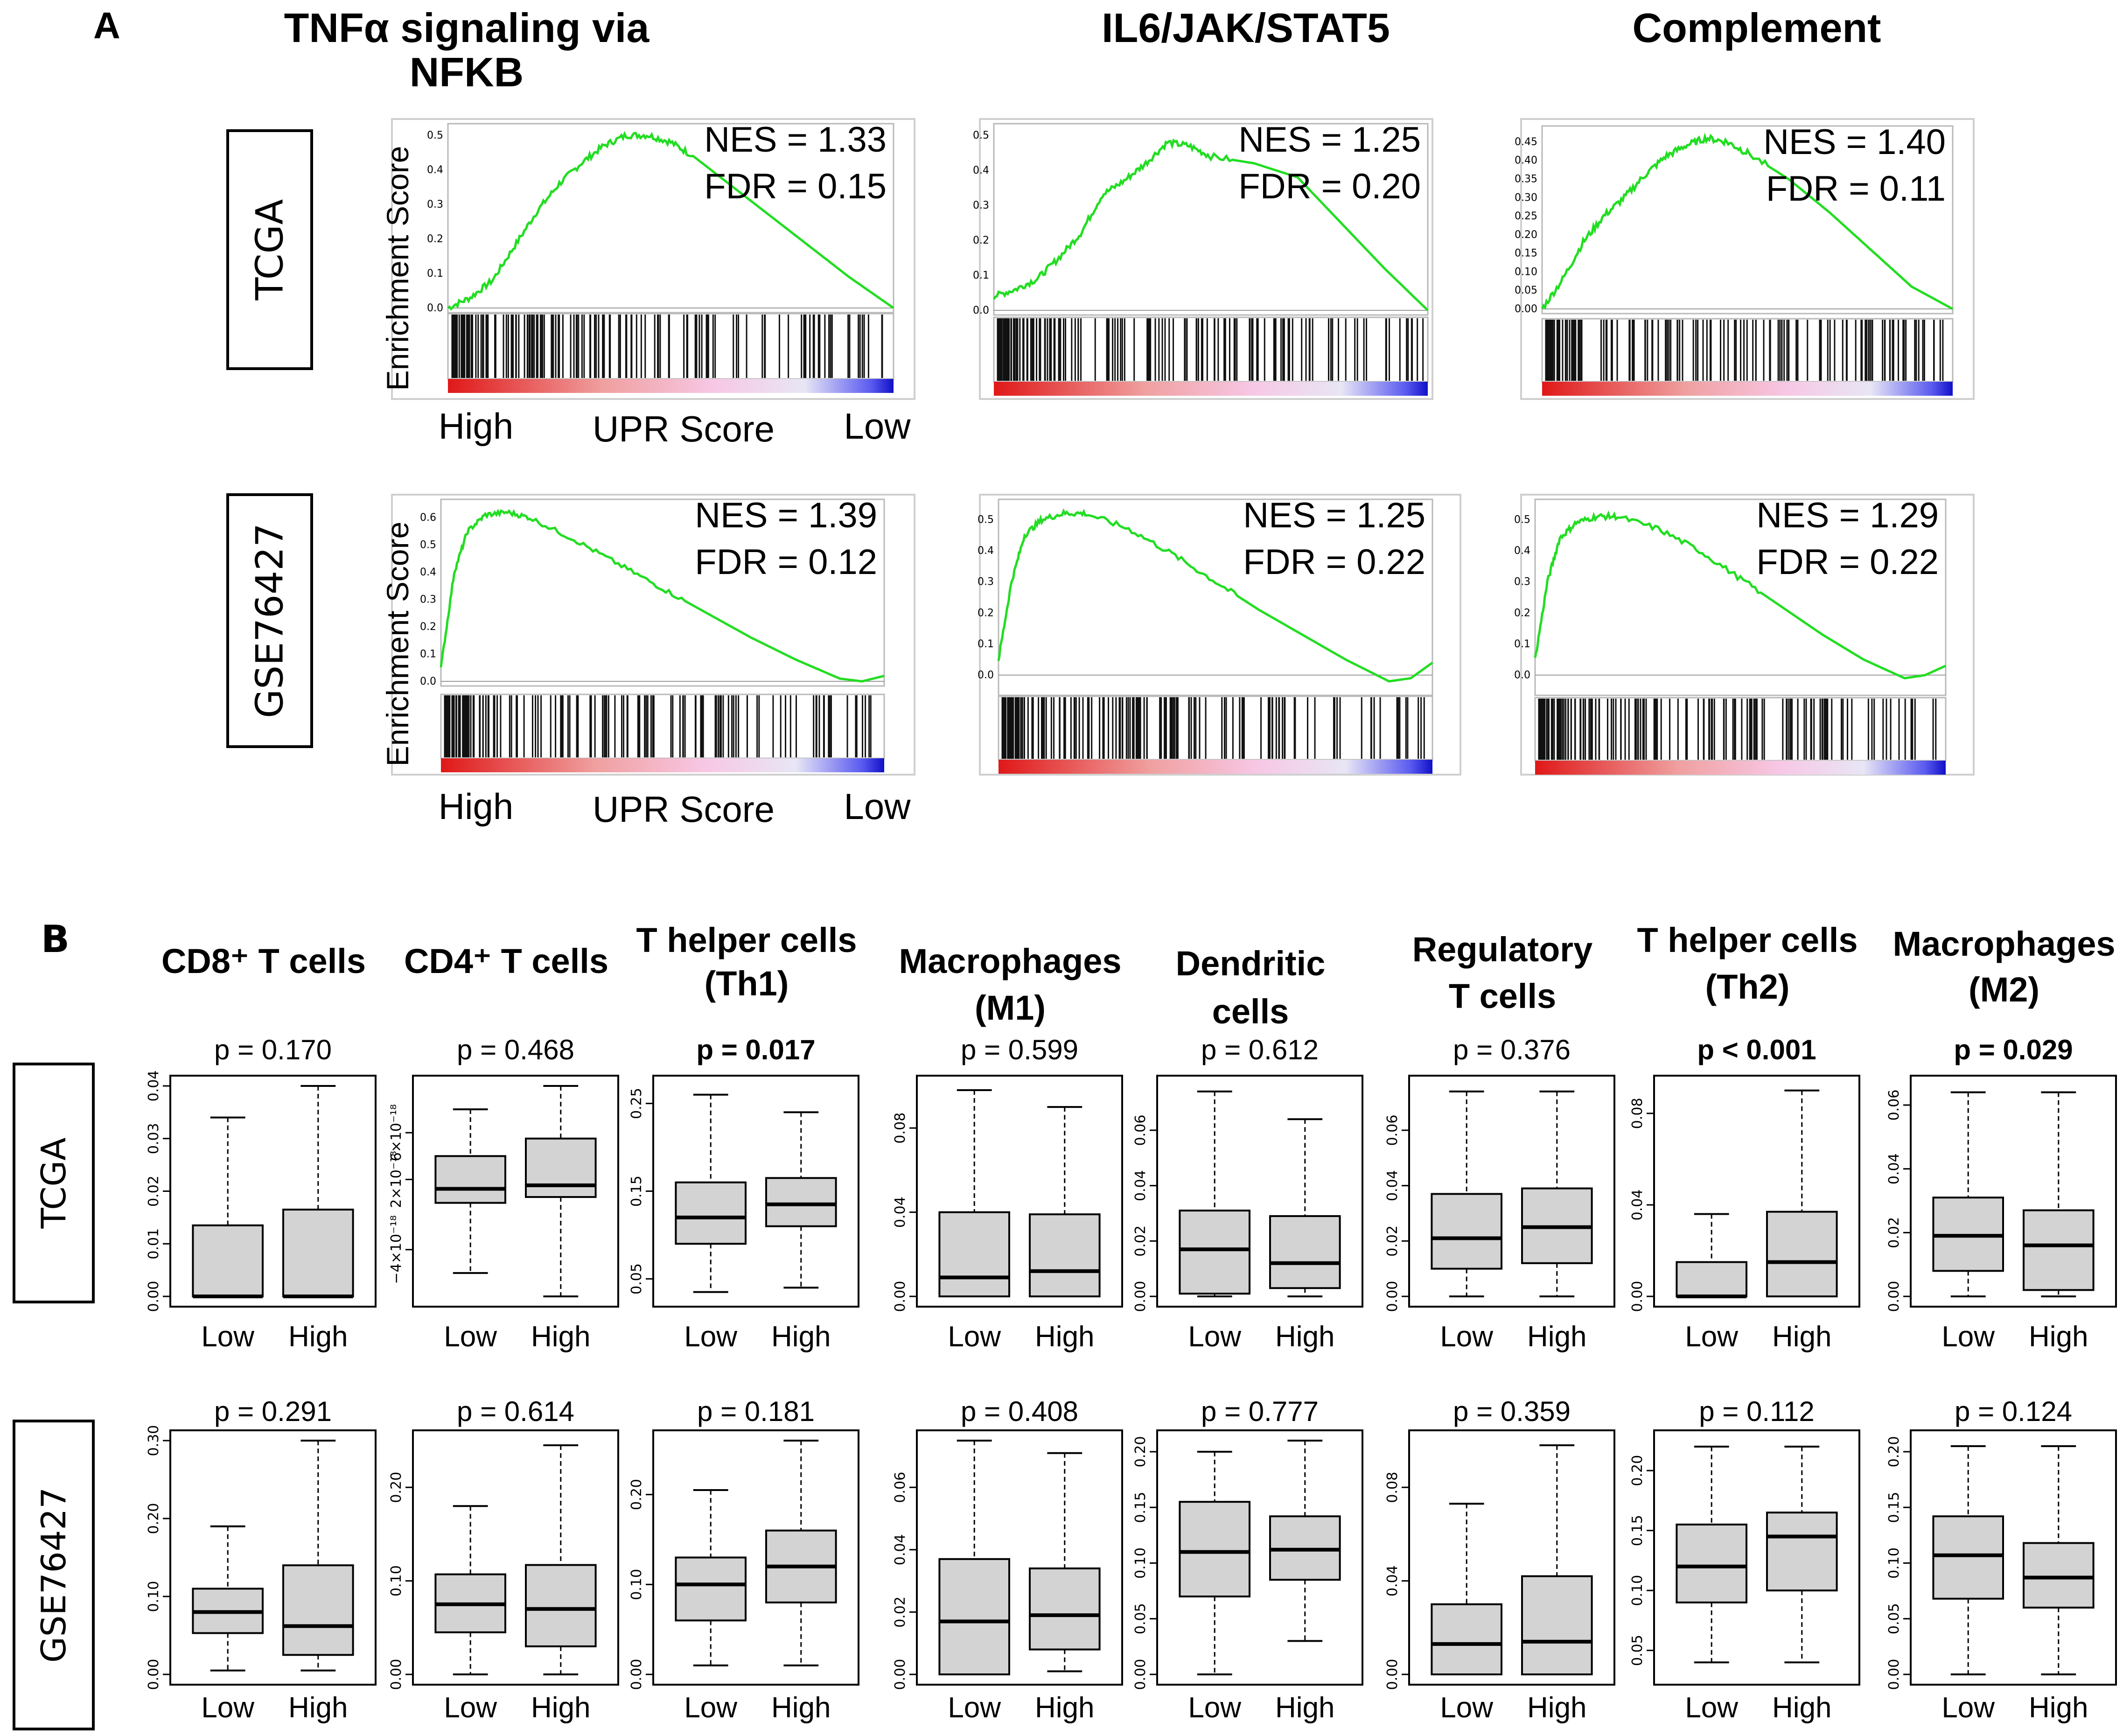 The height and width of the screenshot is (1736, 2123). I want to click on fdr-label: FDR = 0.12, so click(786, 562).